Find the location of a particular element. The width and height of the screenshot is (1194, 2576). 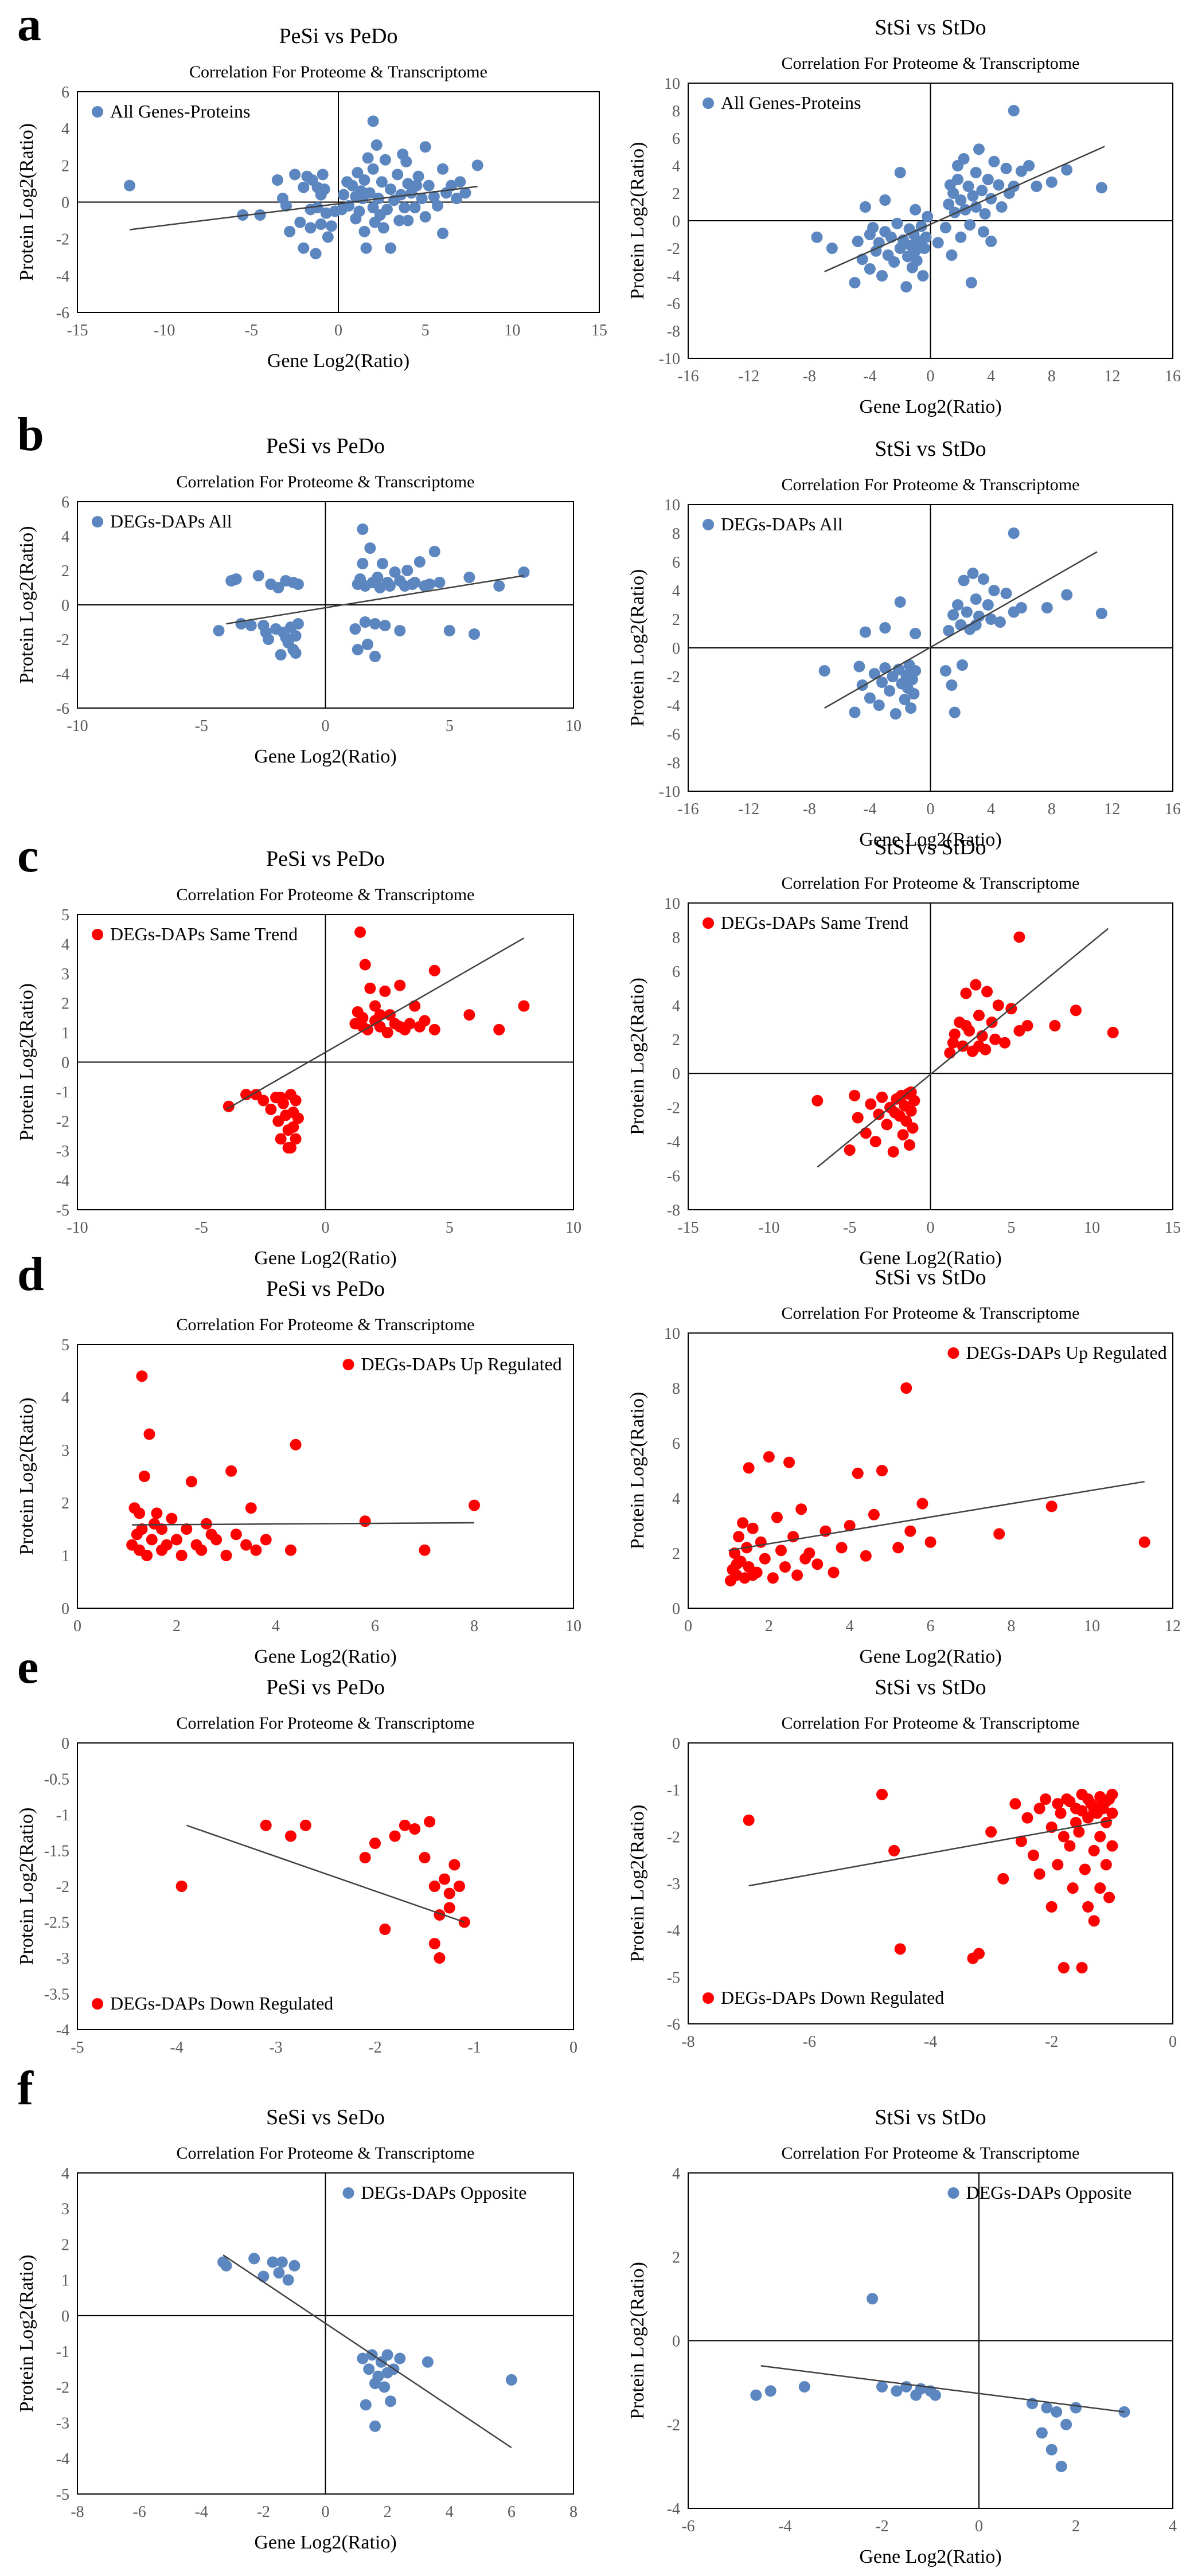

x-tick-label: 6 is located at coordinates (931, 1626).